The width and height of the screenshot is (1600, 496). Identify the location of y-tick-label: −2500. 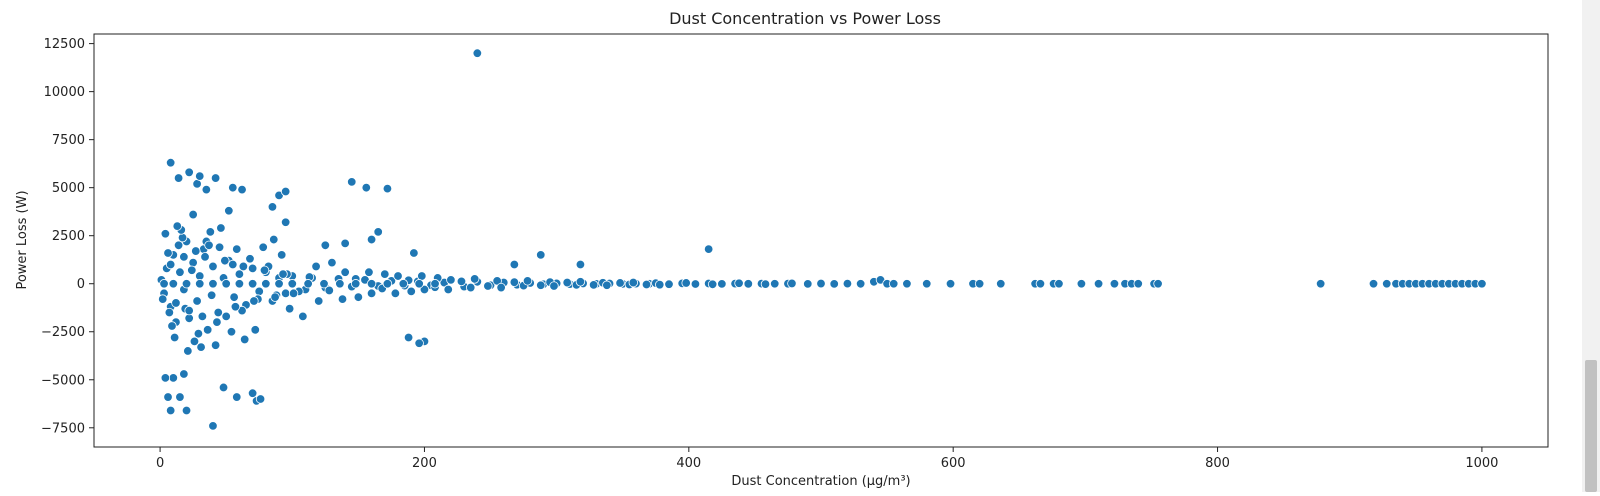
(63, 332).